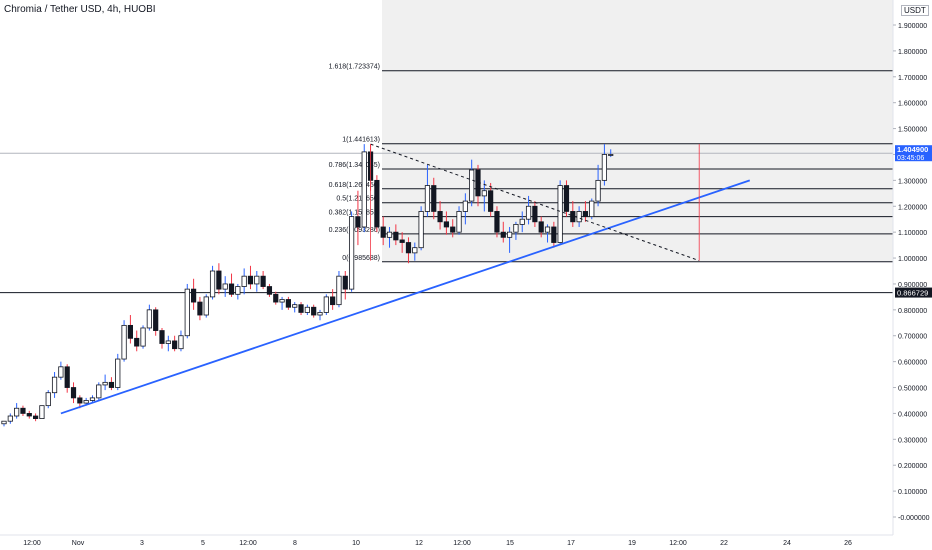  What do you see at coordinates (203, 543) in the screenshot?
I see `x-tick-label: 5` at bounding box center [203, 543].